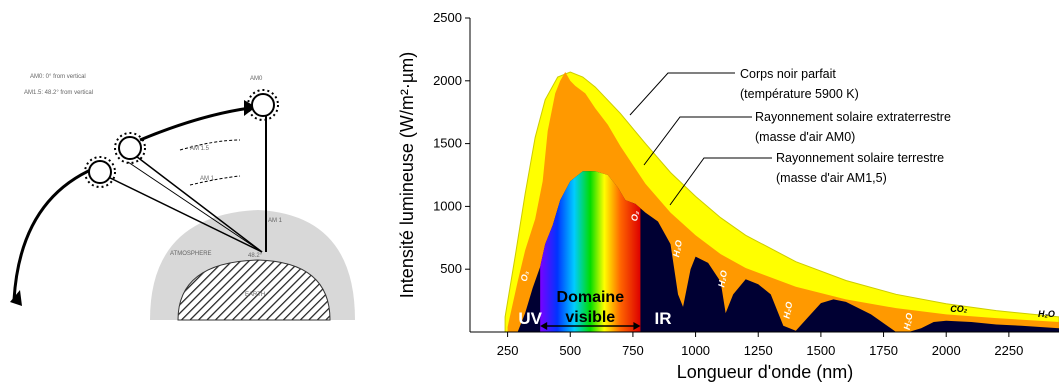  I want to click on x-tick-label: 1000, so click(695, 350).